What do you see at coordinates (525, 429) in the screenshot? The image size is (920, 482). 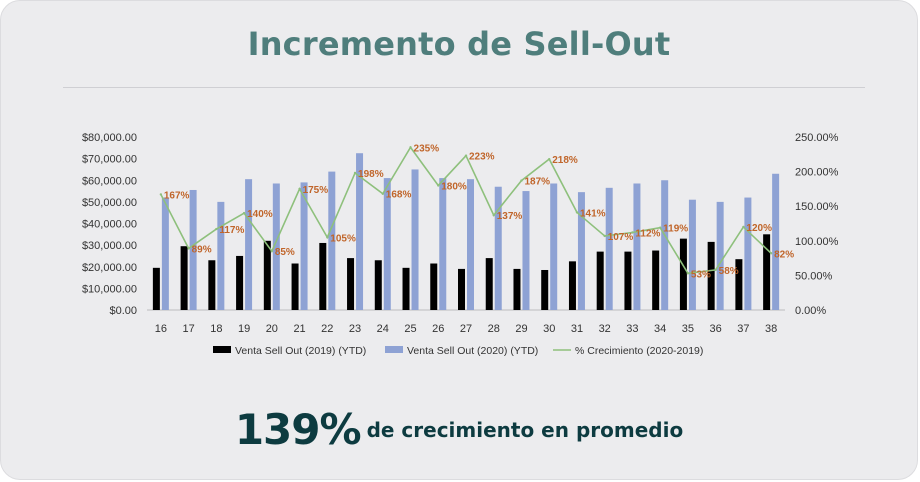 I see `summary-caption: de crecimiento en promedio` at bounding box center [525, 429].